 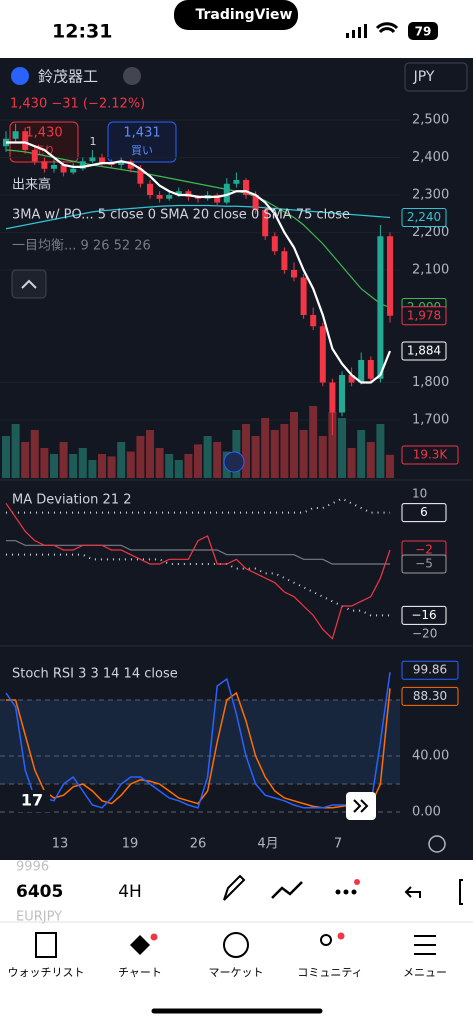 What do you see at coordinates (140, 972) in the screenshot?
I see `nav-label: チャート` at bounding box center [140, 972].